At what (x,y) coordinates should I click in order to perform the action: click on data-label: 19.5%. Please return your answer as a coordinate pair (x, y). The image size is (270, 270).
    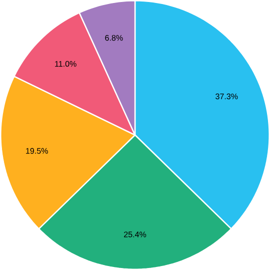
    Looking at the image, I should click on (37, 151).